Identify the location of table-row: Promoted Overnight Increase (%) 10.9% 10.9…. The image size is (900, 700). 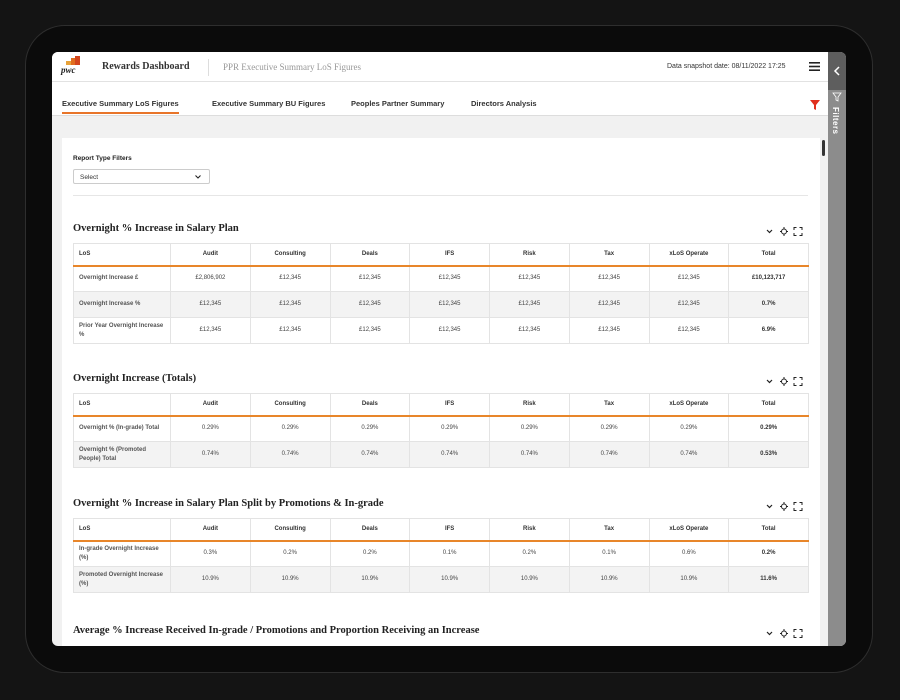
(441, 579).